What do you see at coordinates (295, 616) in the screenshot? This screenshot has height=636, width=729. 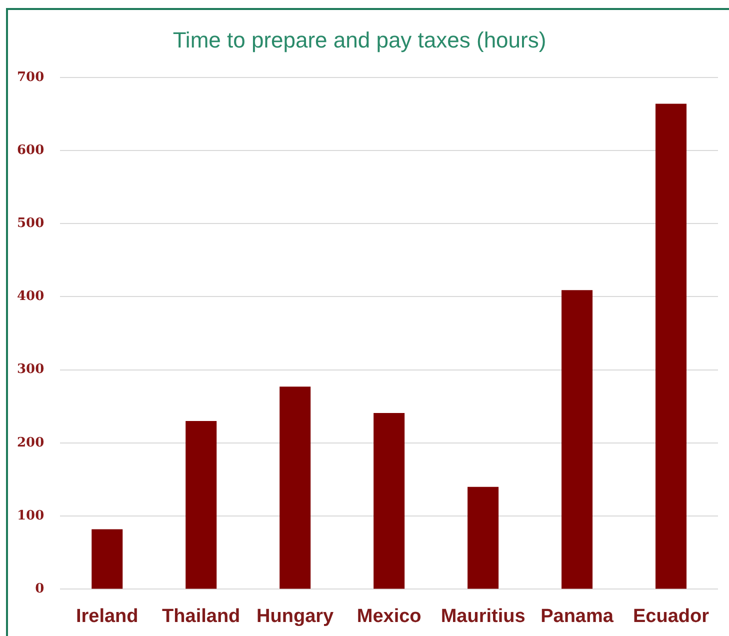 I see `x-tick-label: Hungary` at bounding box center [295, 616].